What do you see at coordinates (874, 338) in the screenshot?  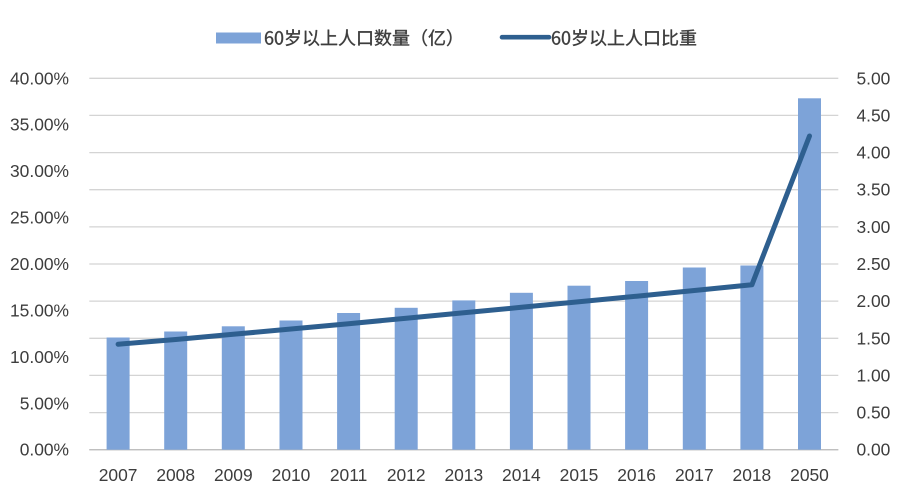 I see `svg-text: 1.50` at bounding box center [874, 338].